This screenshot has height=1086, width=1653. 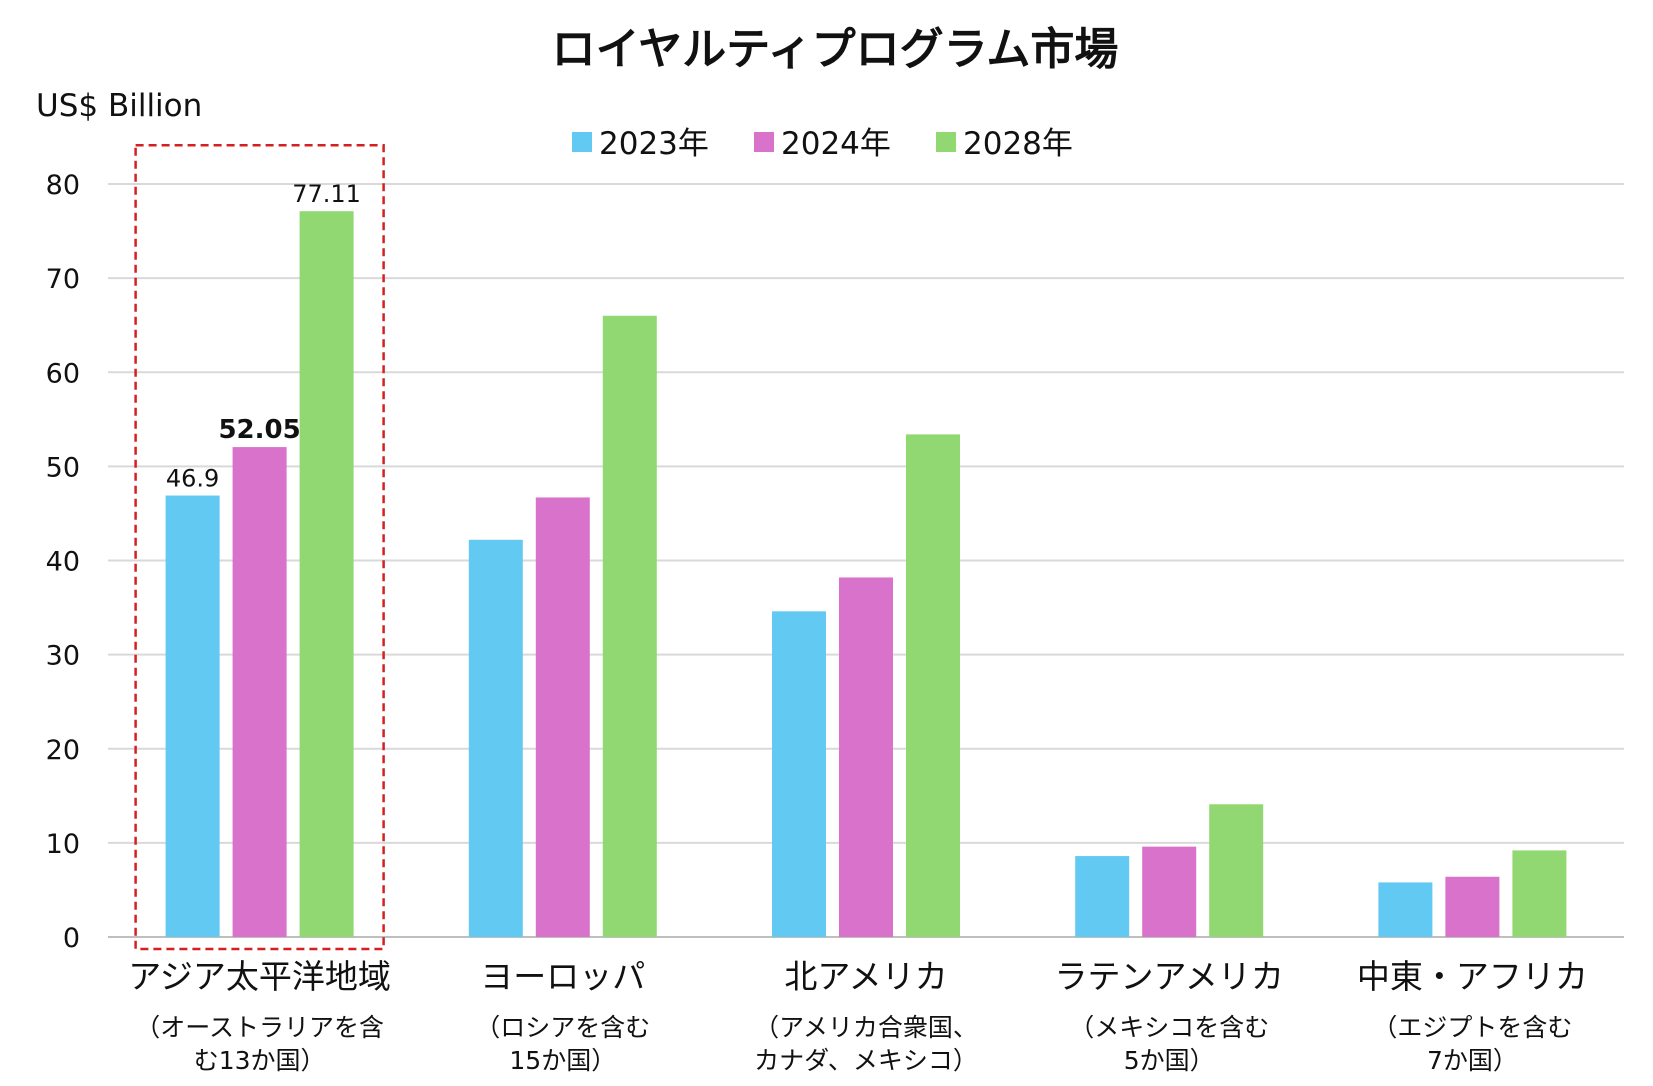 I want to click on legend-label: 2024年, so click(x=836, y=144).